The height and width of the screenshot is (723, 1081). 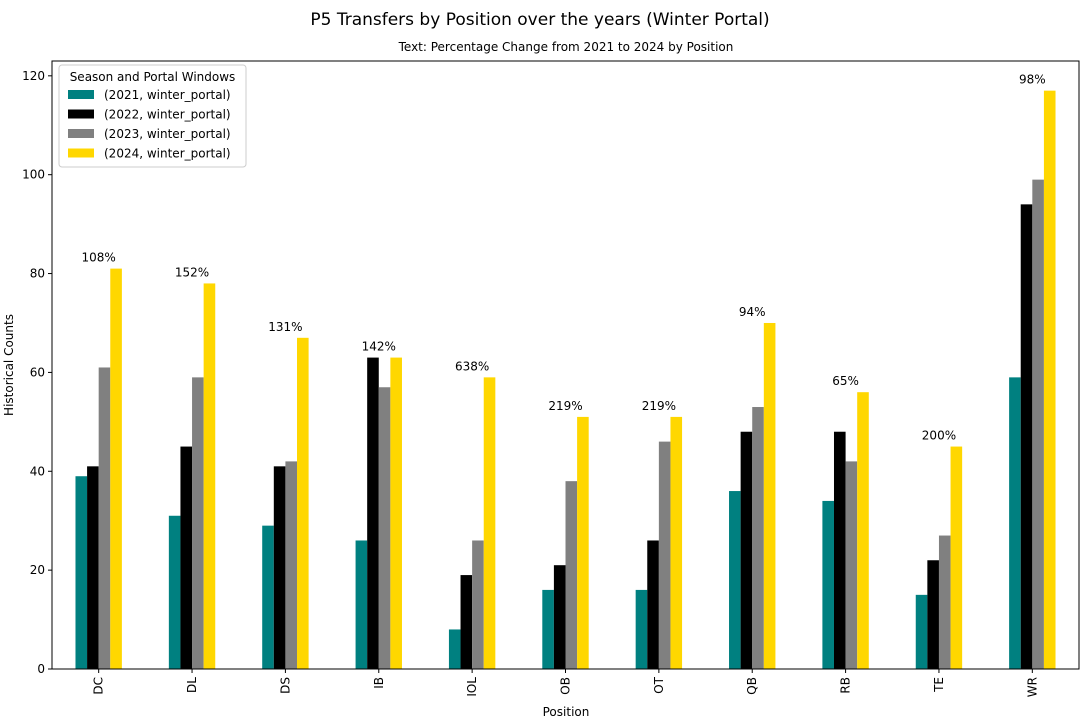 What do you see at coordinates (939, 685) in the screenshot?
I see `x-tick-label-TE: TE` at bounding box center [939, 685].